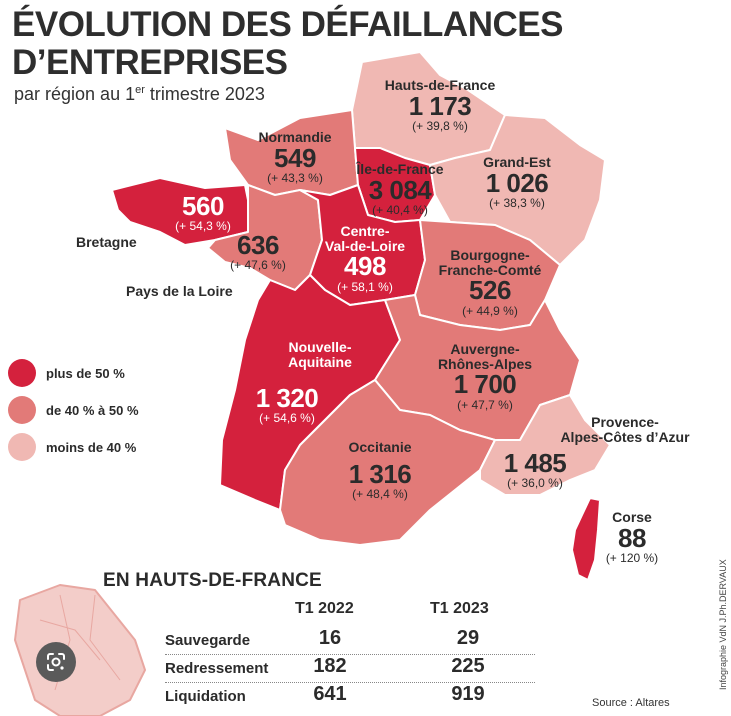 The width and height of the screenshot is (731, 716). I want to click on label-grand-est: Grand-Est 1 026 (+ 38,3 %), so click(517, 182).